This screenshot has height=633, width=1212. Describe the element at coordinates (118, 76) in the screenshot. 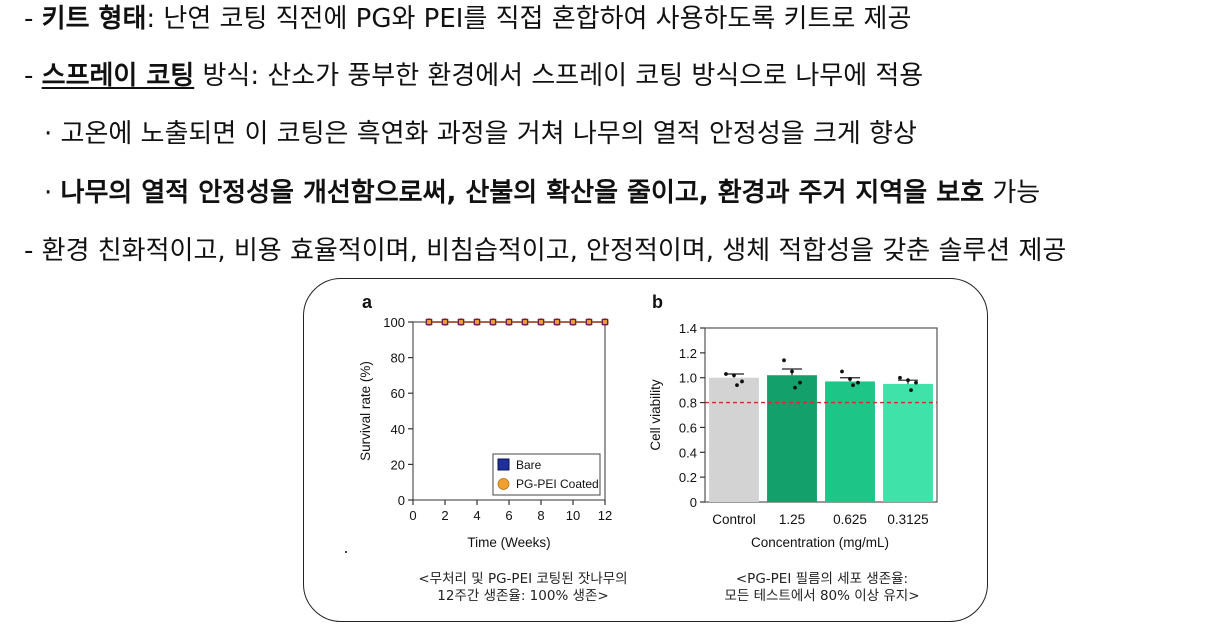

I see `spray-coating-label: 스프레이 코팅` at that location.